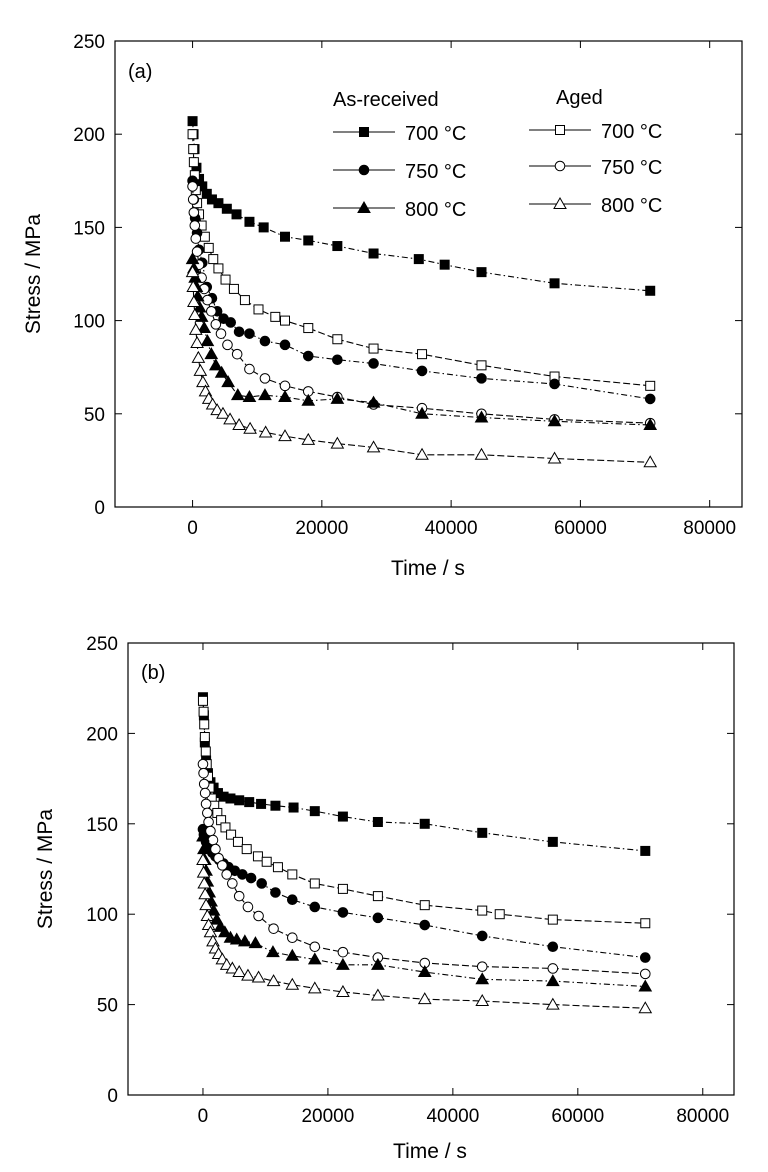 This screenshot has width=768, height=1172. I want to click on legend-label: 700 °C, so click(435, 134).